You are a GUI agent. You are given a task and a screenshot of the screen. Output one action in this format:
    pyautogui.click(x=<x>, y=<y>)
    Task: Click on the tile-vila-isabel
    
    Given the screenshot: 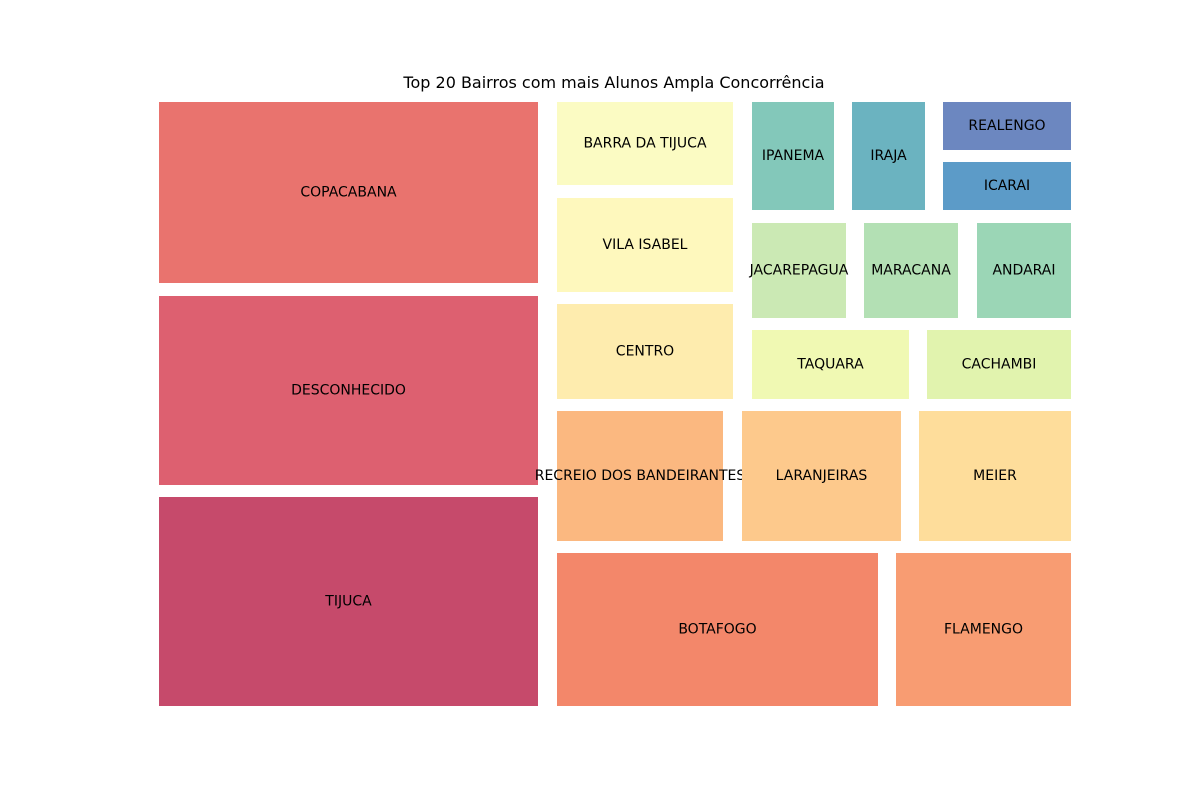 What is the action you would take?
    pyautogui.click(x=645, y=245)
    